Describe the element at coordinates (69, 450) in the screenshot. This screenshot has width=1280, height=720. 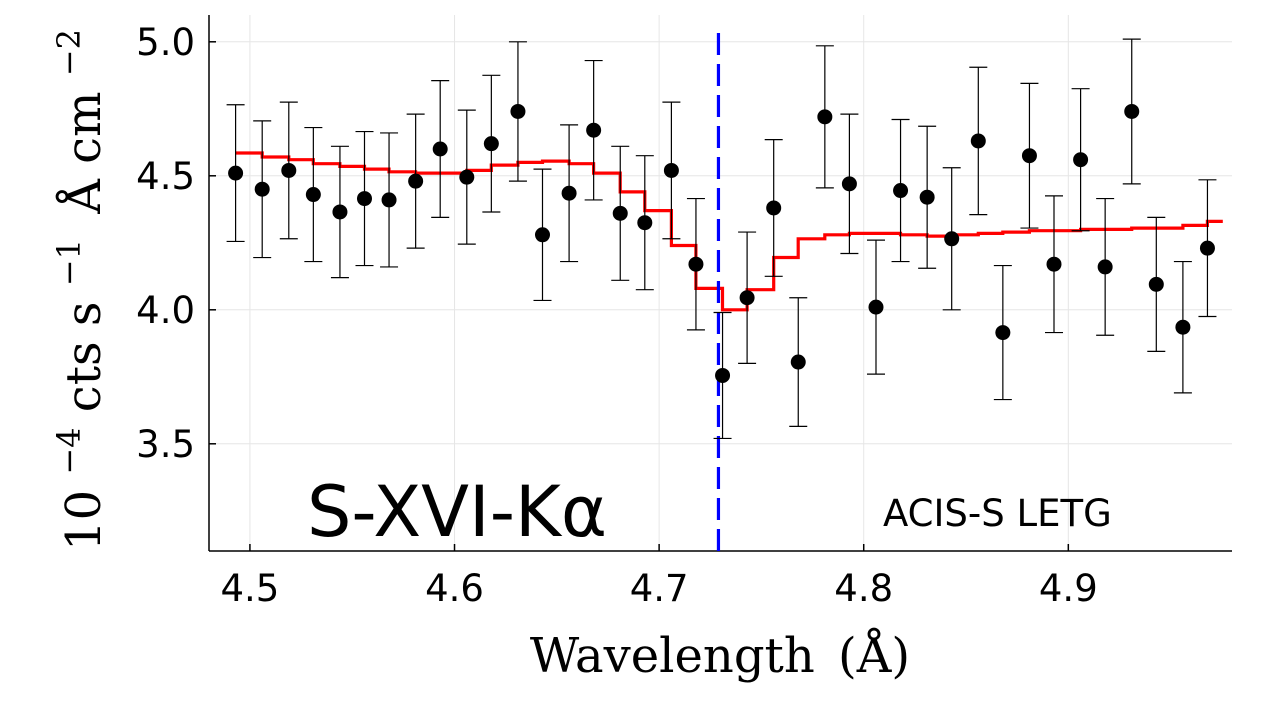
I see `y-axis-title-prefix-exp: −4` at that location.